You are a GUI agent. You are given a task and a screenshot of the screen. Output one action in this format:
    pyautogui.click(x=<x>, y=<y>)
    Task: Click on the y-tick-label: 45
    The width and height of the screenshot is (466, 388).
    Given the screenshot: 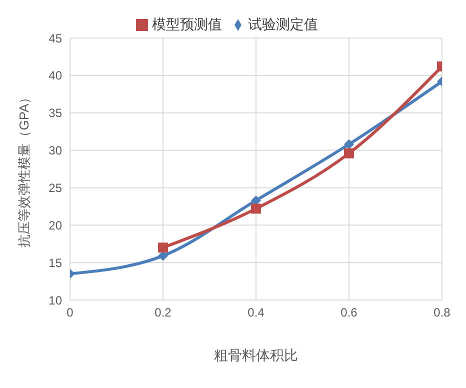 What is the action you would take?
    pyautogui.click(x=55, y=38)
    